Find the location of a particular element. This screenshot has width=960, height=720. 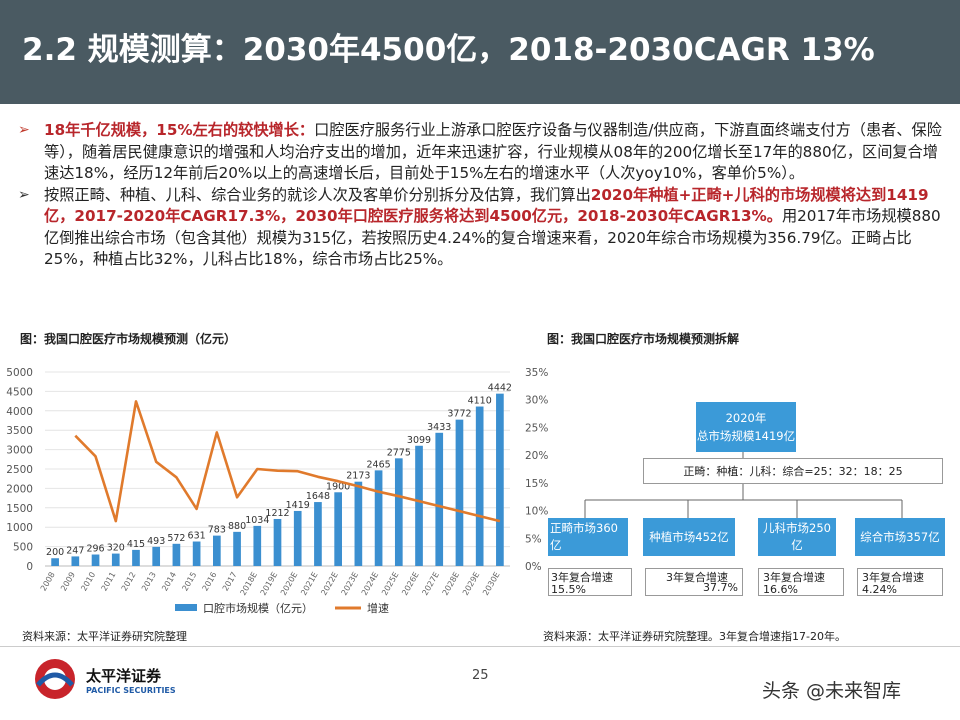

bar-value-label: 4110 is located at coordinates (480, 401).